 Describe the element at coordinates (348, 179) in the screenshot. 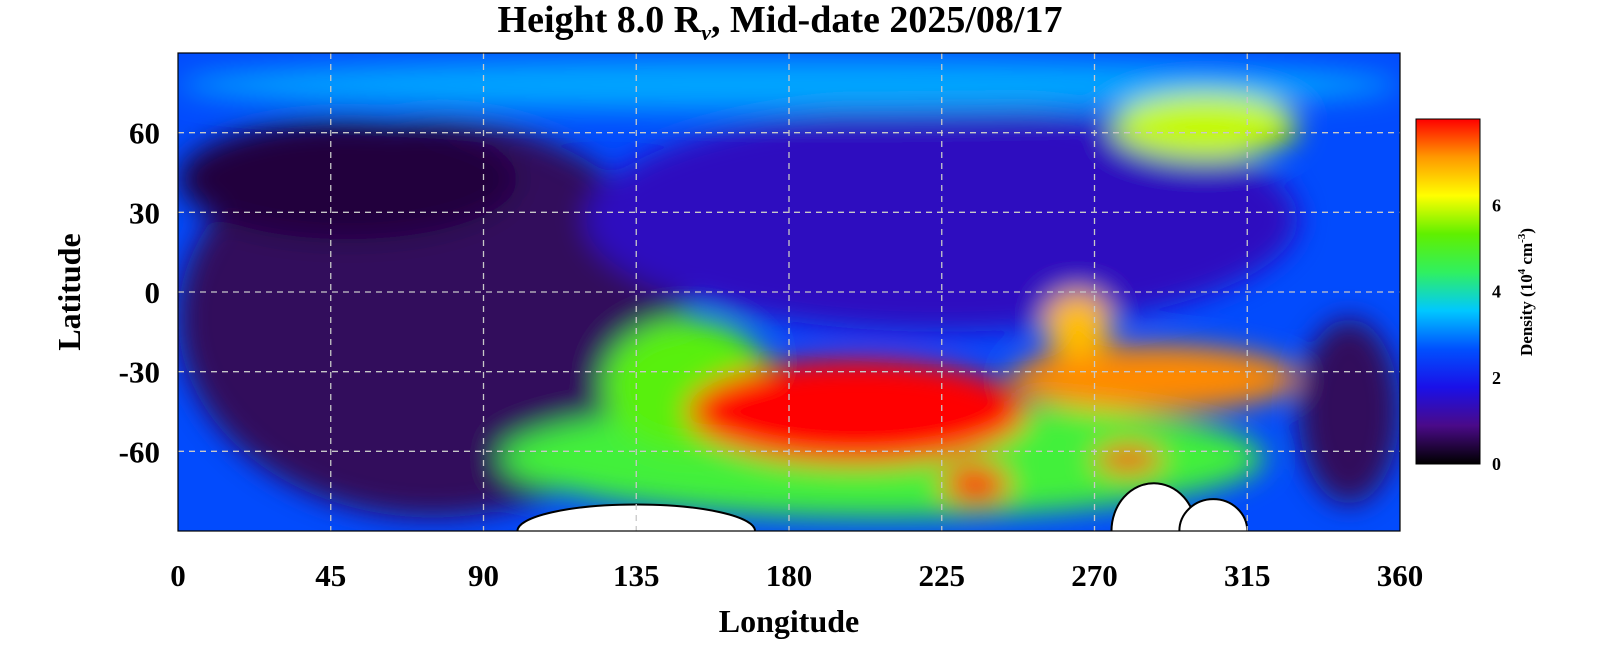

I see `region-low-density-west-north` at that location.